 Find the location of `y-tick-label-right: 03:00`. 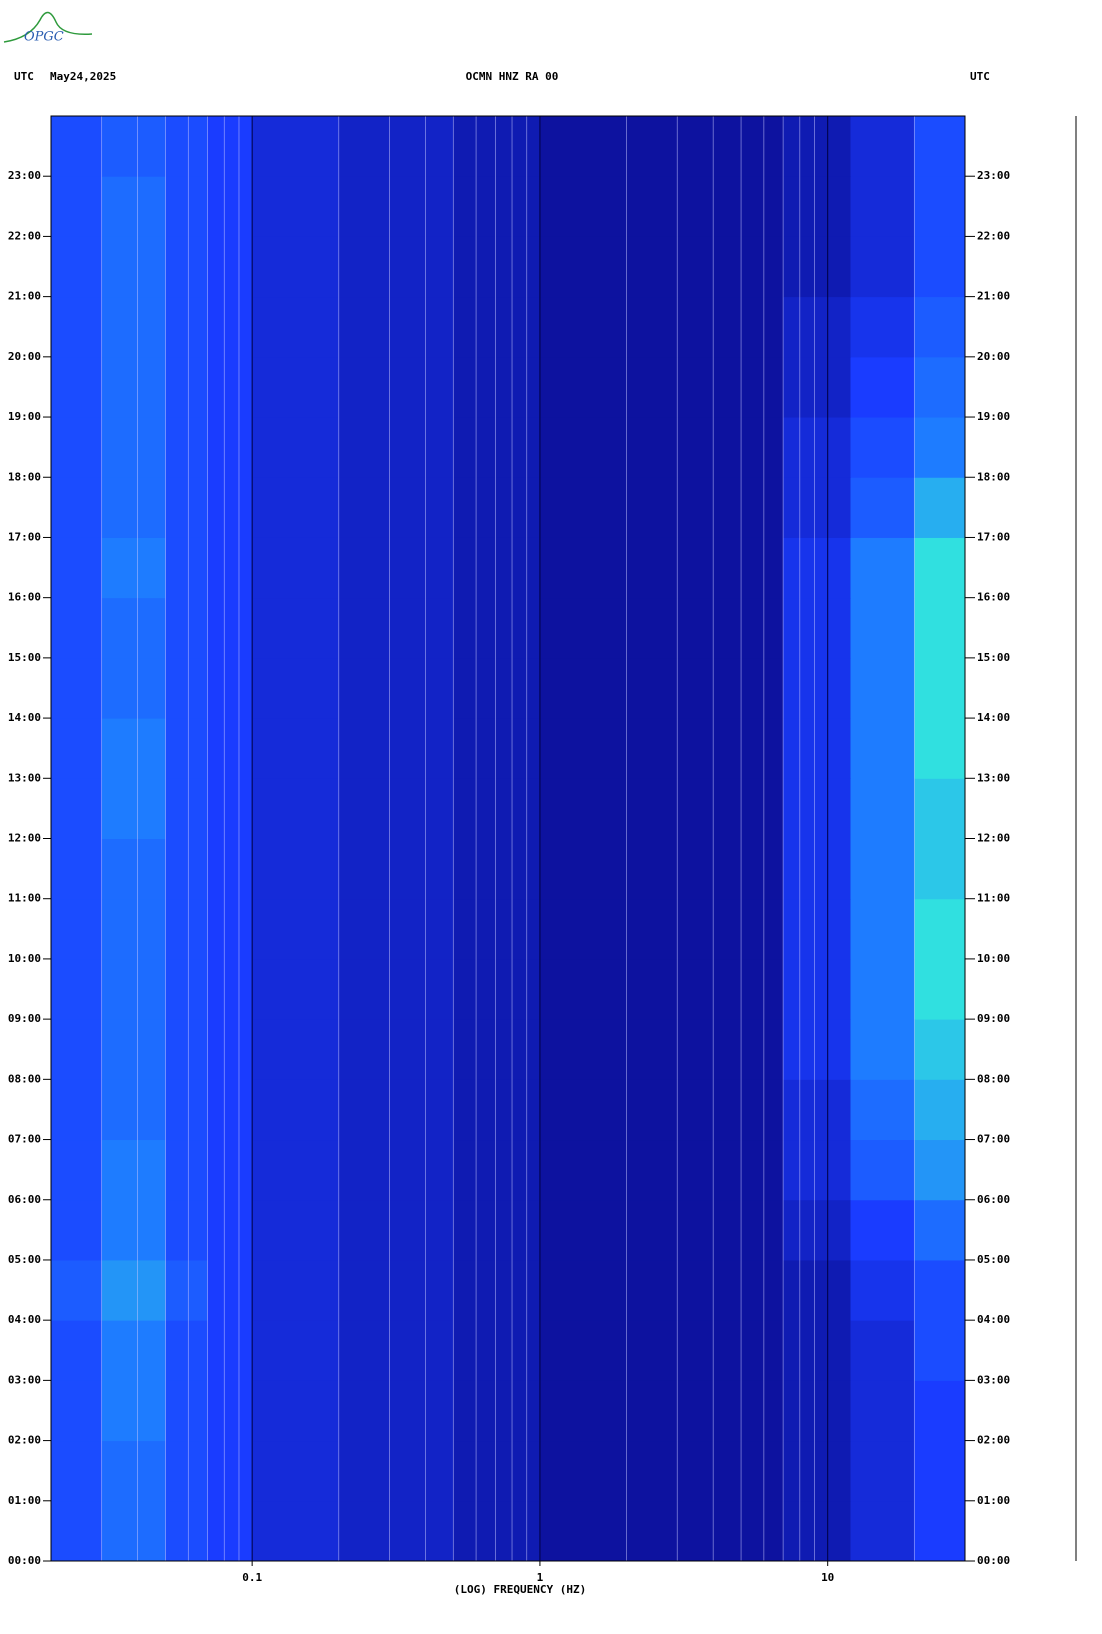

y-tick-label-right: 03:00 is located at coordinates (993, 1379).